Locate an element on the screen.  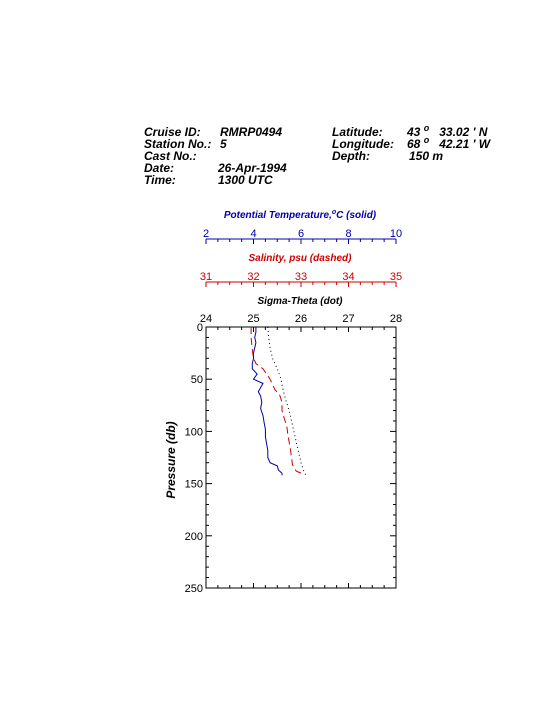
temperature-tick-label: 8 is located at coordinates (348, 234).